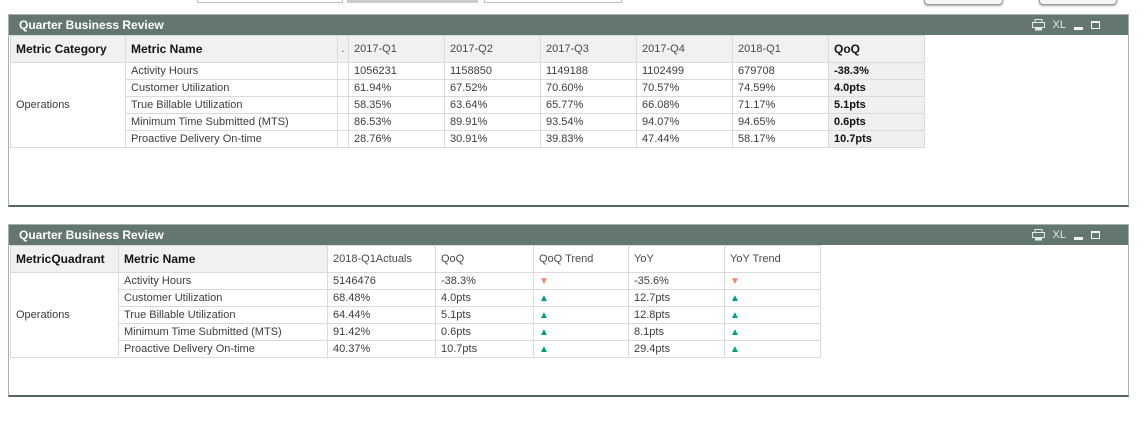 The image size is (1145, 429). What do you see at coordinates (684, 49) in the screenshot?
I see `col-header-2017-q4: 2017-Q4` at bounding box center [684, 49].